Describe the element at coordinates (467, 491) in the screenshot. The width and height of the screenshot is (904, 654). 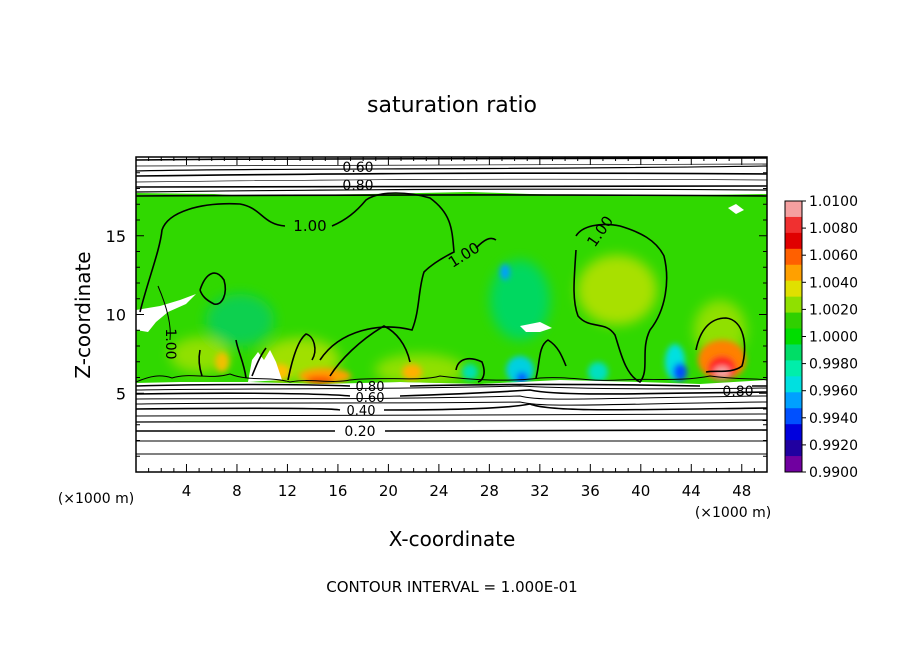
I see `x-tick-labels: 4 8 12 16 20 24 28 32 36 40 44 48` at that location.